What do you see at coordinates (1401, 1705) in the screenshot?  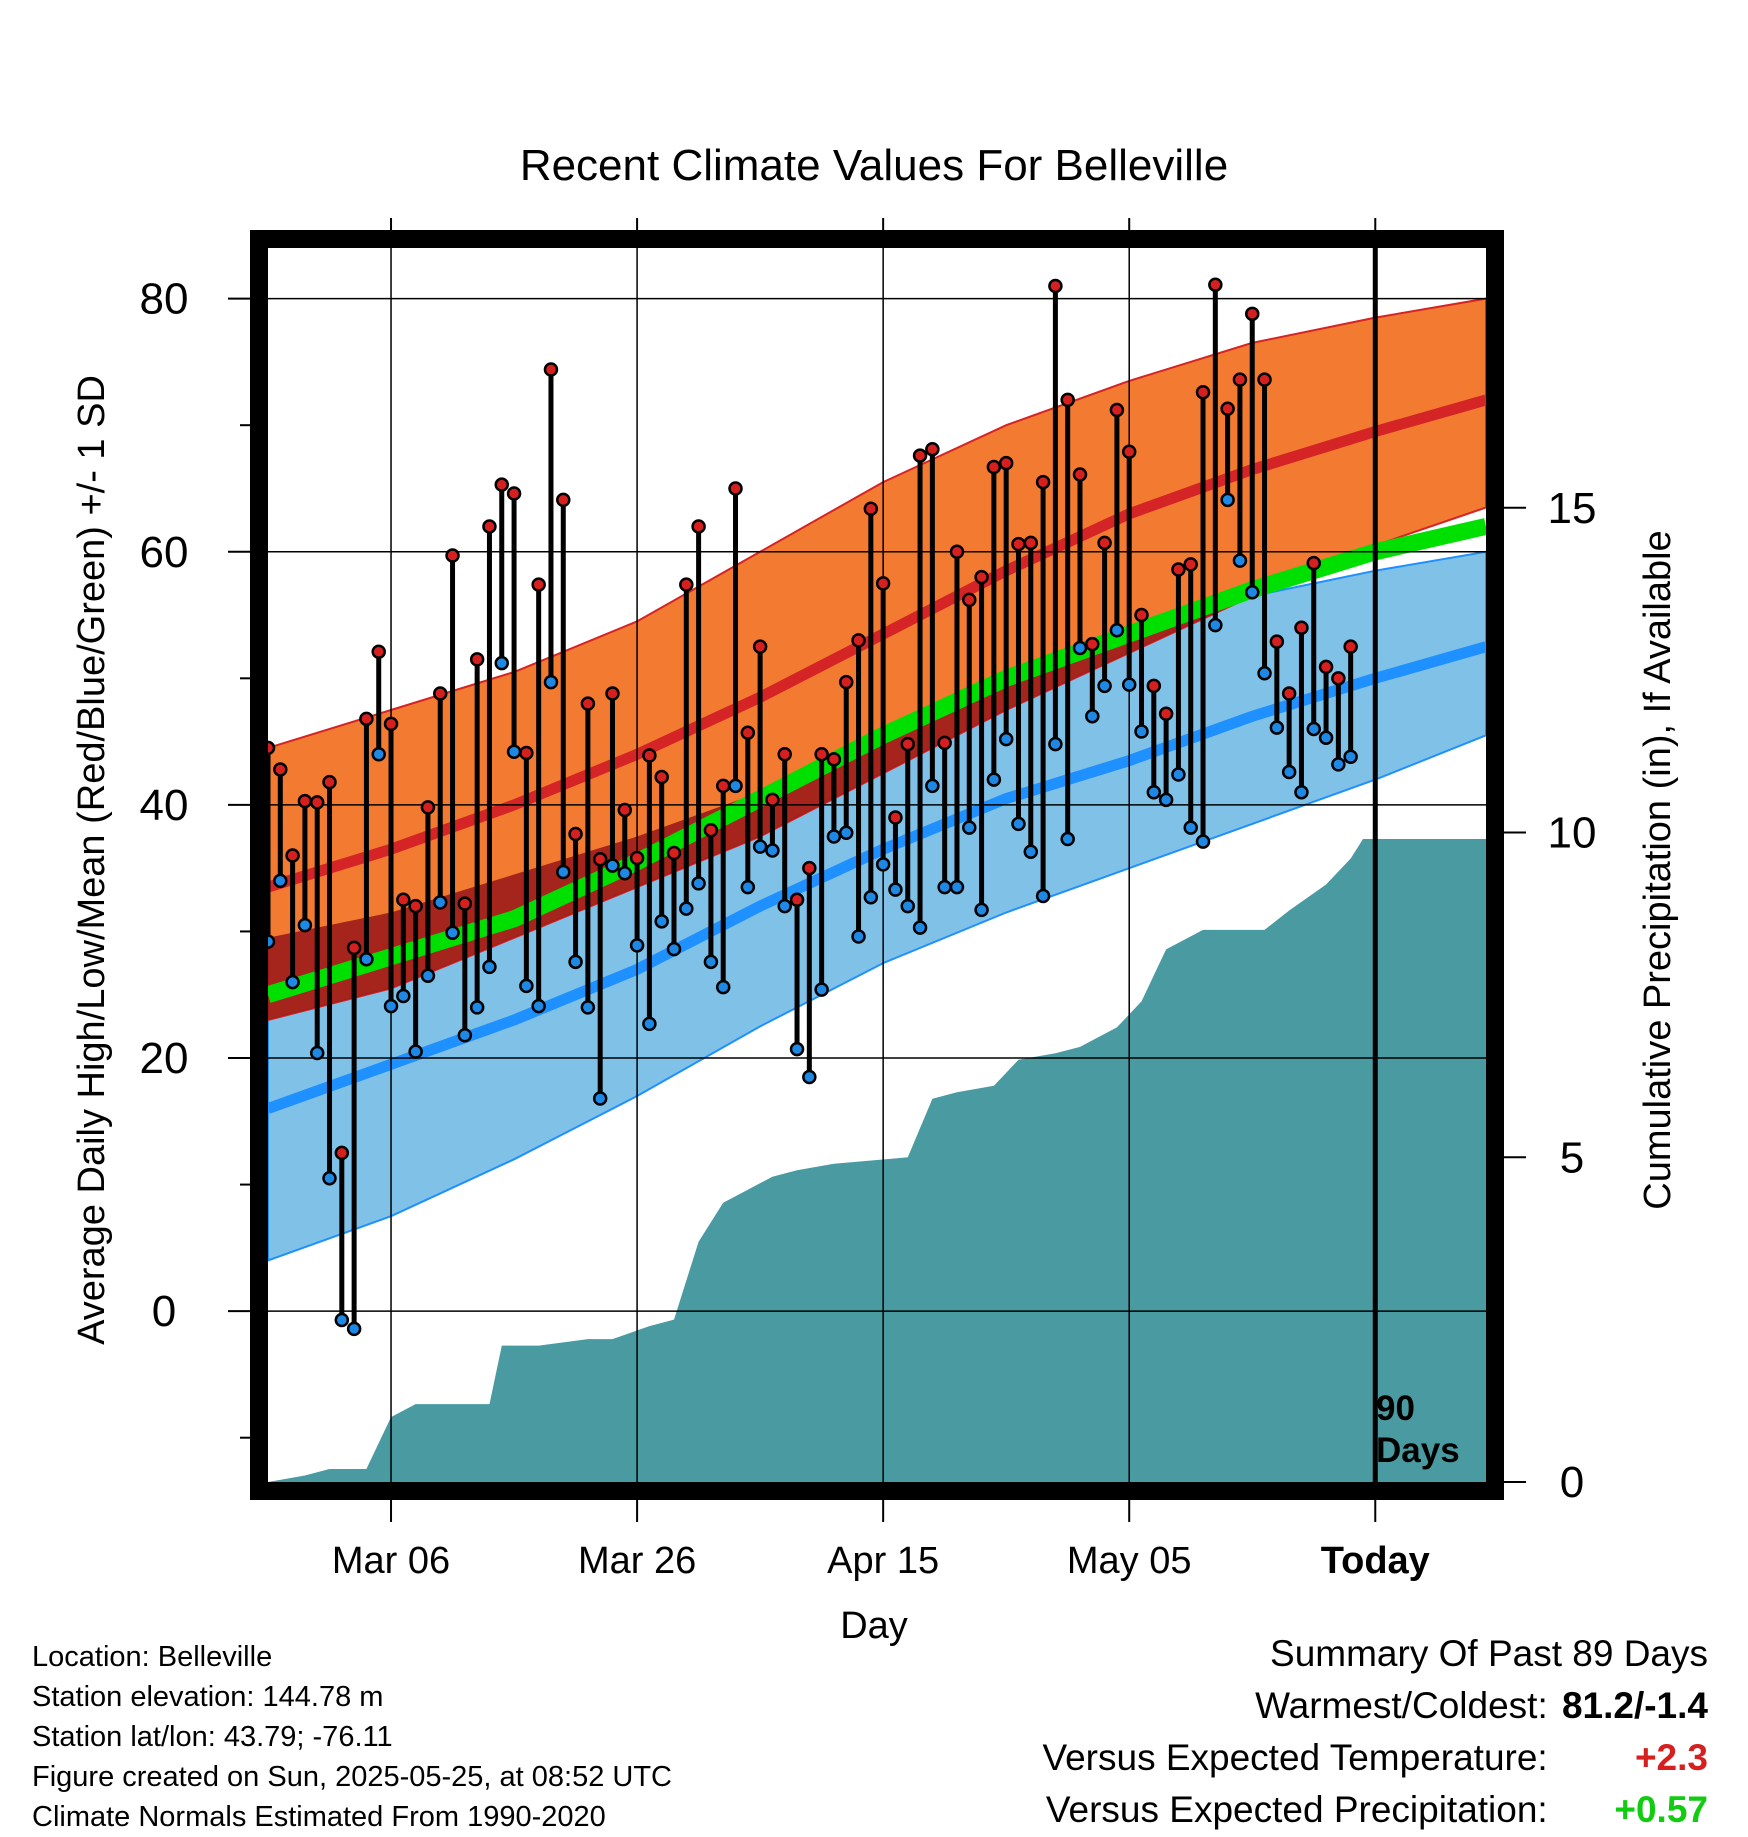 I see `warmest-label: Warmest/Coldest:` at bounding box center [1401, 1705].